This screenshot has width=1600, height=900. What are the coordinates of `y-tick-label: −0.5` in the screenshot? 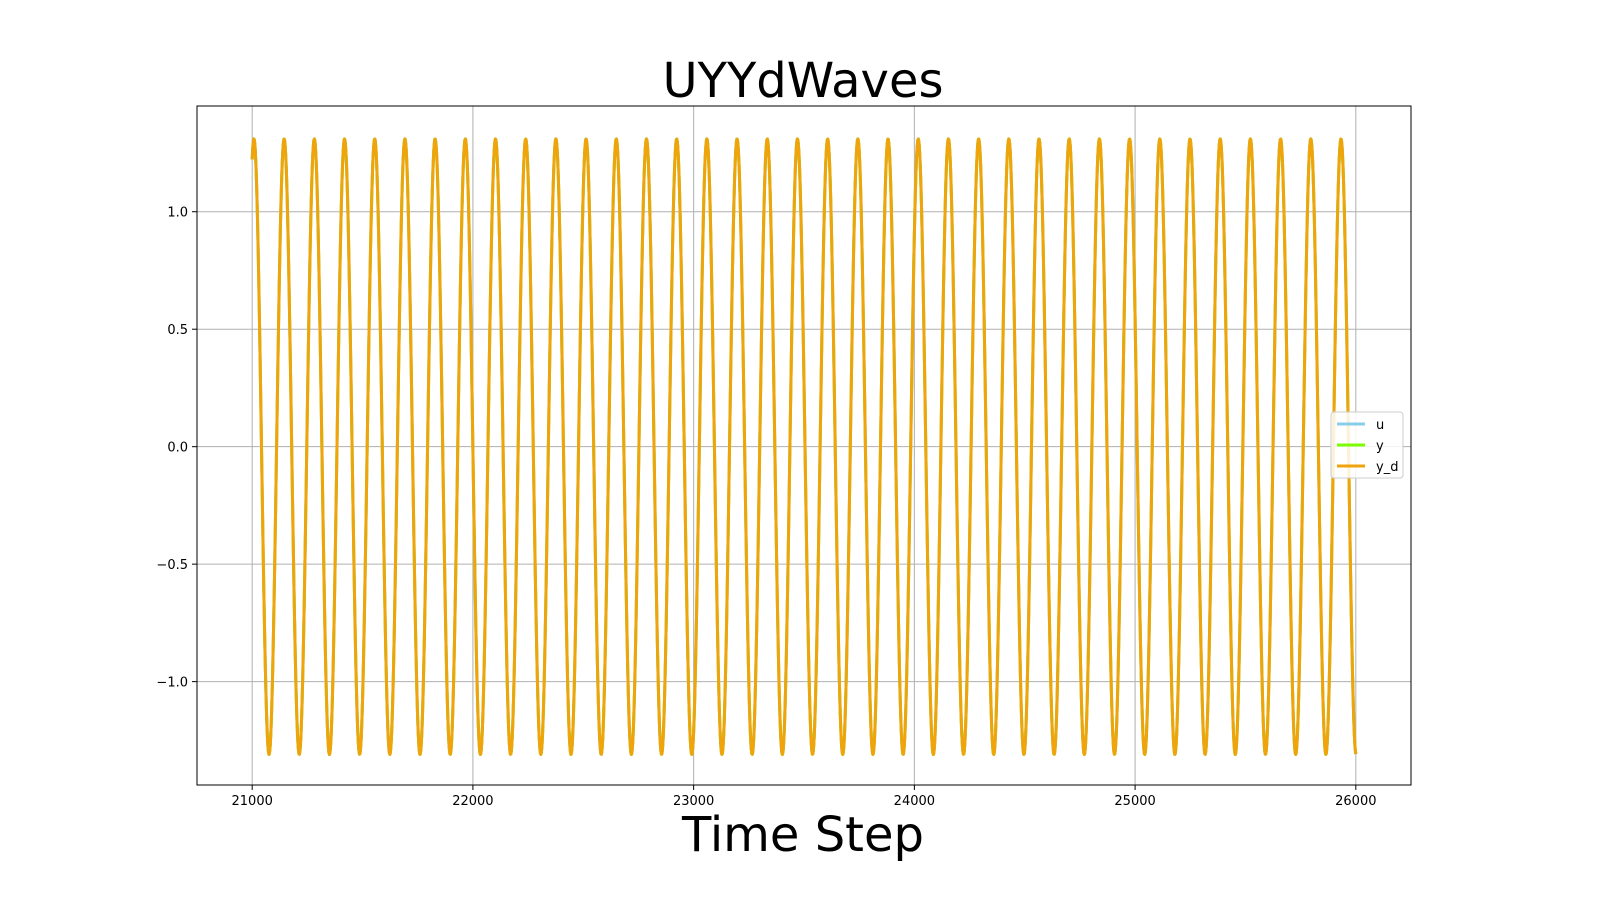 It's located at (172, 565).